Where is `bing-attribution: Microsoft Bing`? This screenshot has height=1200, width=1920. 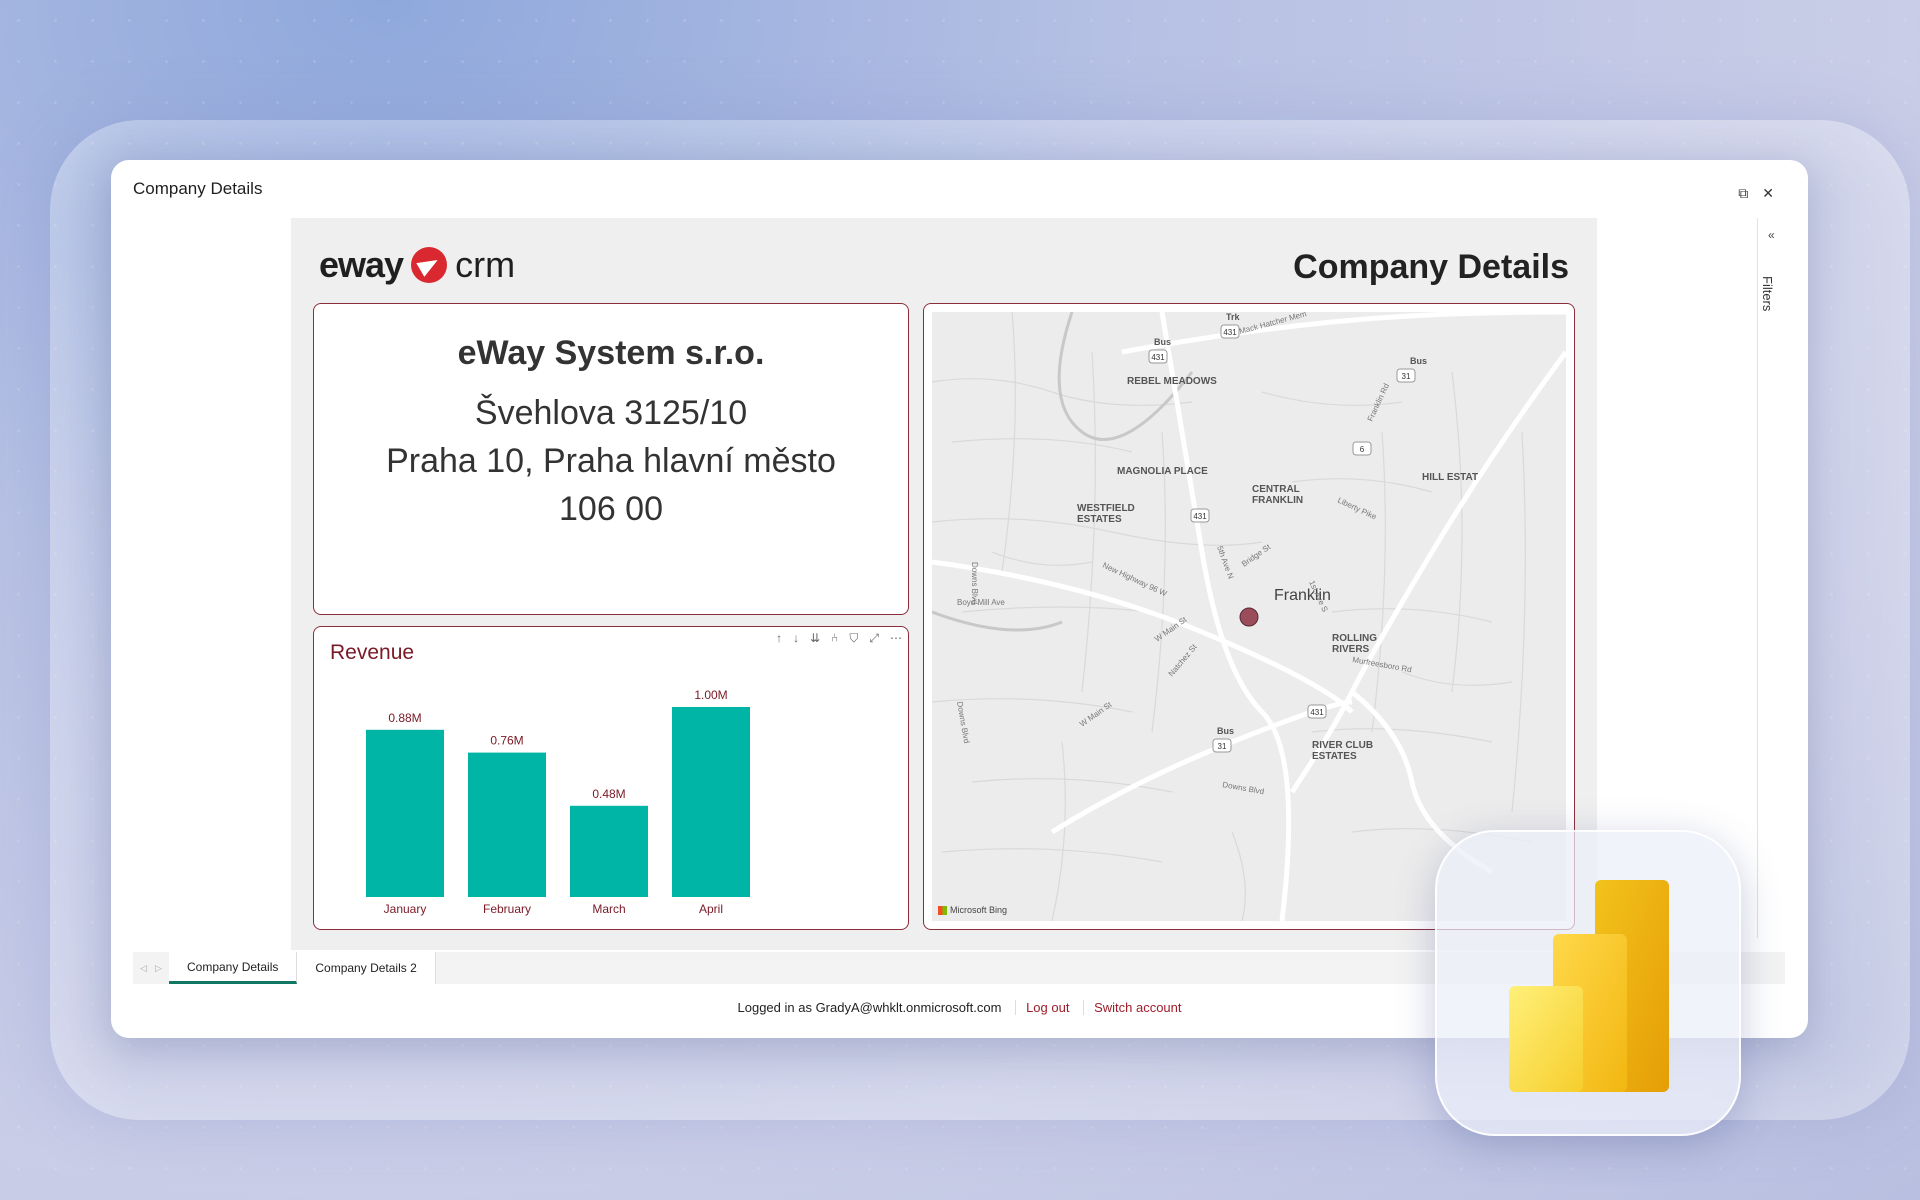
bing-attribution: Microsoft Bing is located at coordinates (972, 910).